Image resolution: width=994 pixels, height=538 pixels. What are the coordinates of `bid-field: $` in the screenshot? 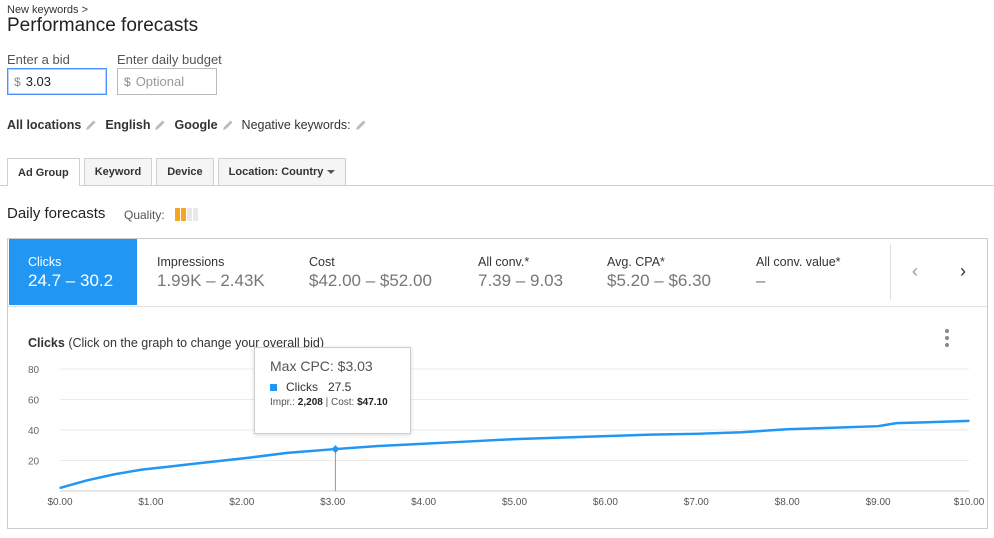 It's located at (57, 81).